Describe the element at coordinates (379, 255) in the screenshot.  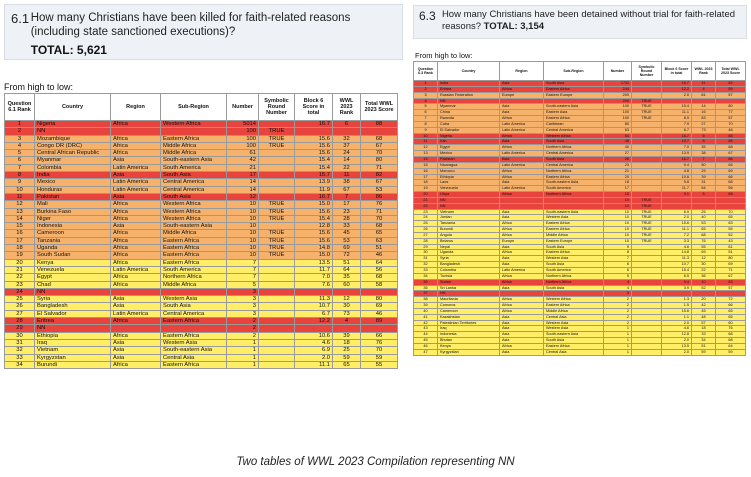
I see `cell-wwl-score: 46` at that location.